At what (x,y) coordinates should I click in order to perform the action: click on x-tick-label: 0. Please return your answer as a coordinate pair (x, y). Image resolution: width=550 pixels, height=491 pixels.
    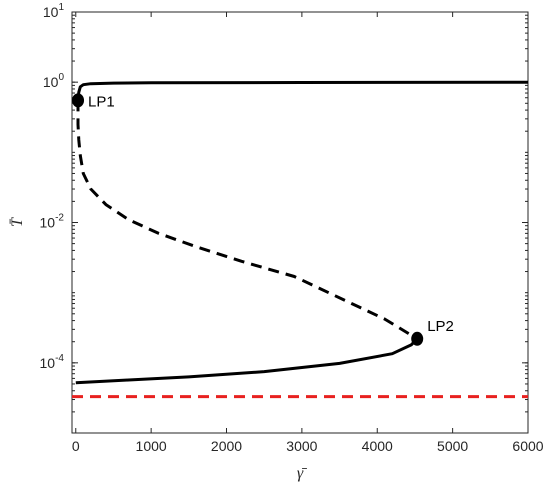
    Looking at the image, I should click on (76, 446).